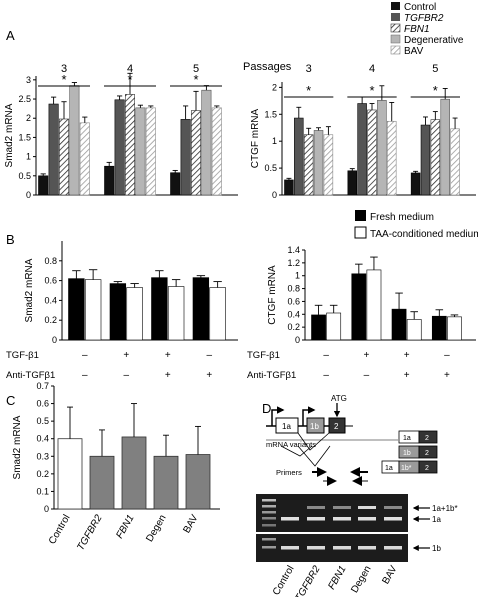 This screenshot has height=597, width=478. I want to click on y-tick-label: 2, so click(274, 87).